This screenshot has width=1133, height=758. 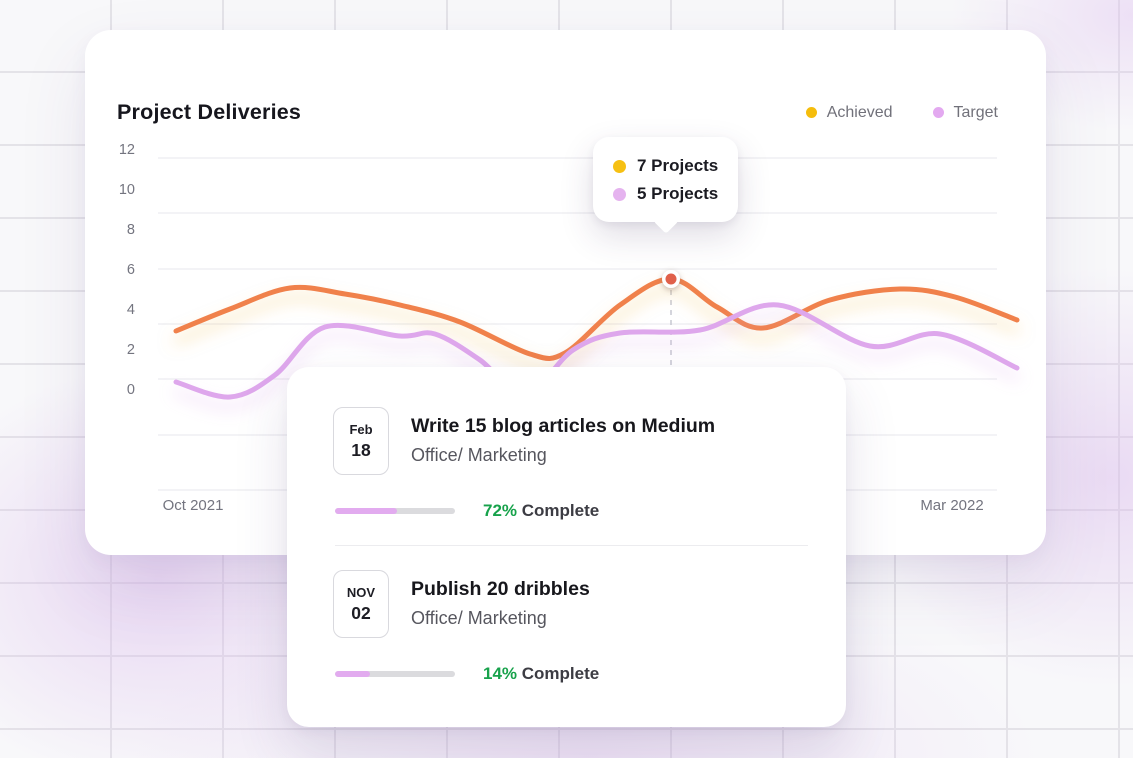 I want to click on percent-value: 72%, so click(x=500, y=510).